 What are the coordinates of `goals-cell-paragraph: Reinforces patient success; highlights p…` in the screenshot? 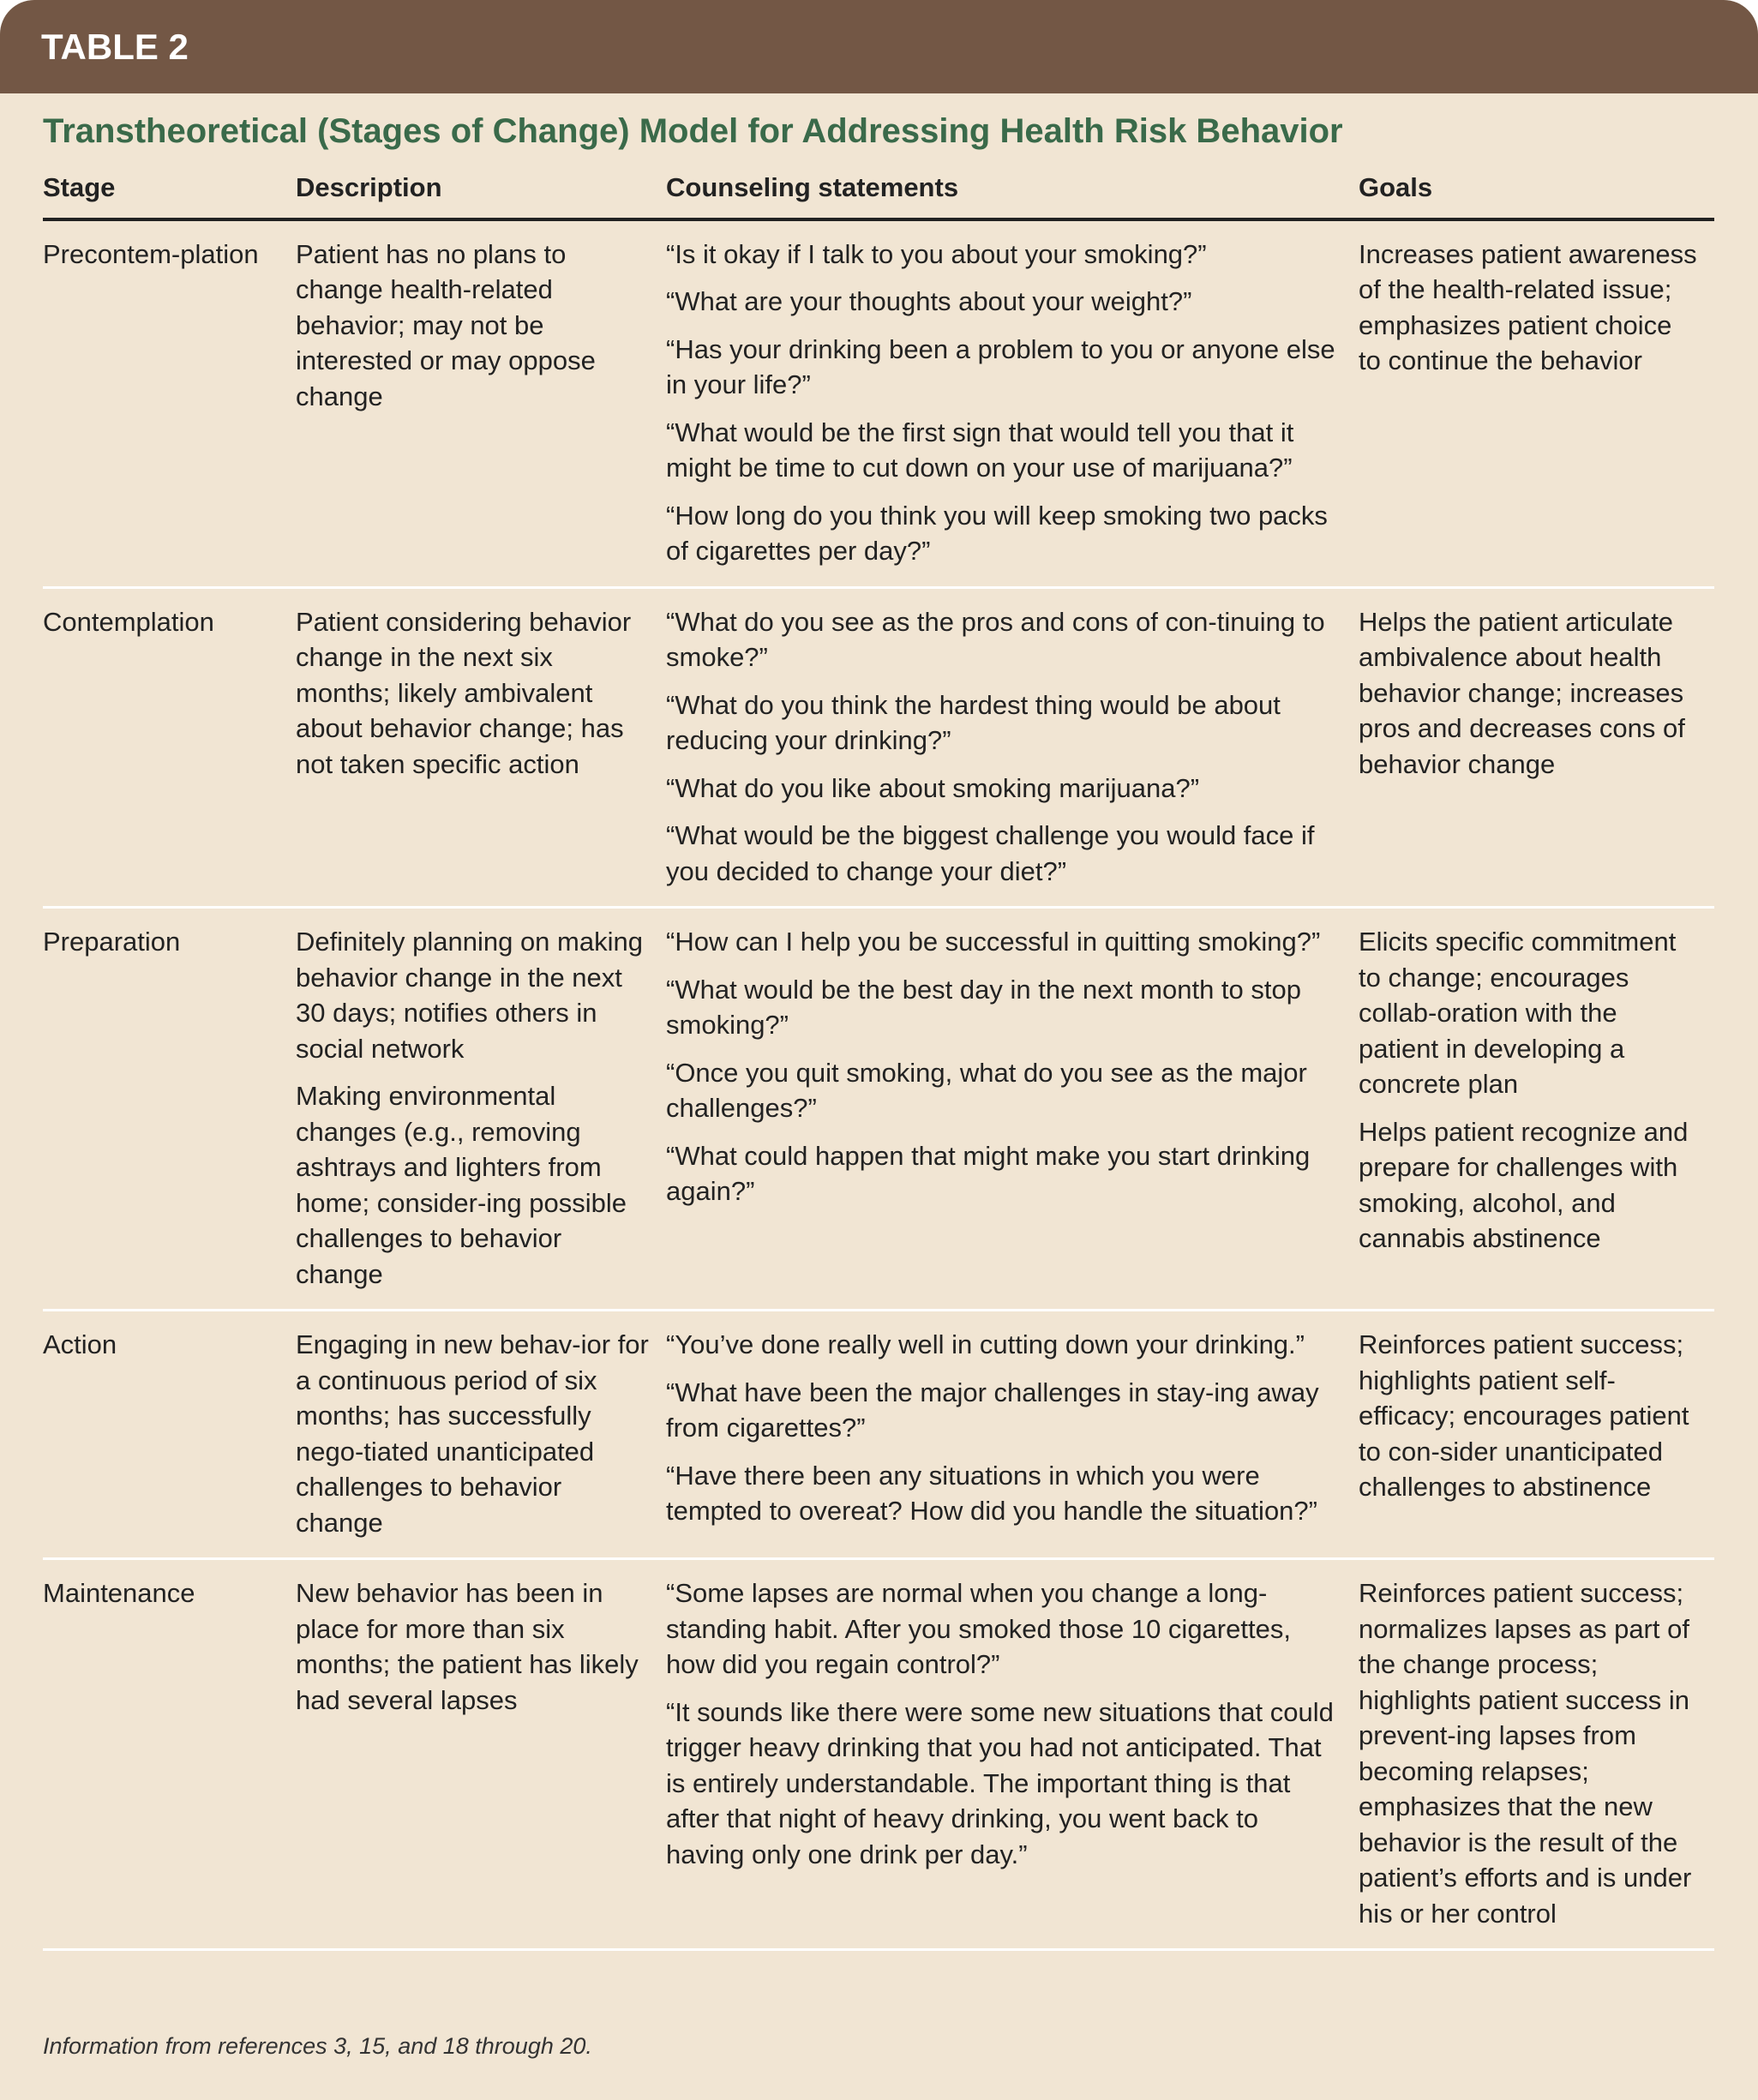 It's located at (1524, 1415).